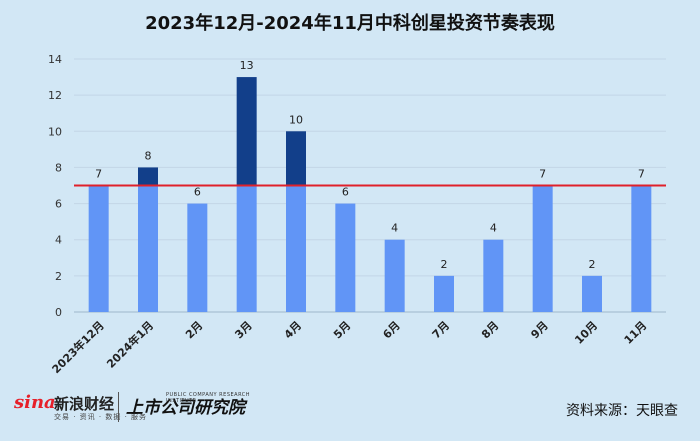 The height and width of the screenshot is (441, 700). Describe the element at coordinates (58, 312) in the screenshot. I see `y-tick-label: 0` at that location.